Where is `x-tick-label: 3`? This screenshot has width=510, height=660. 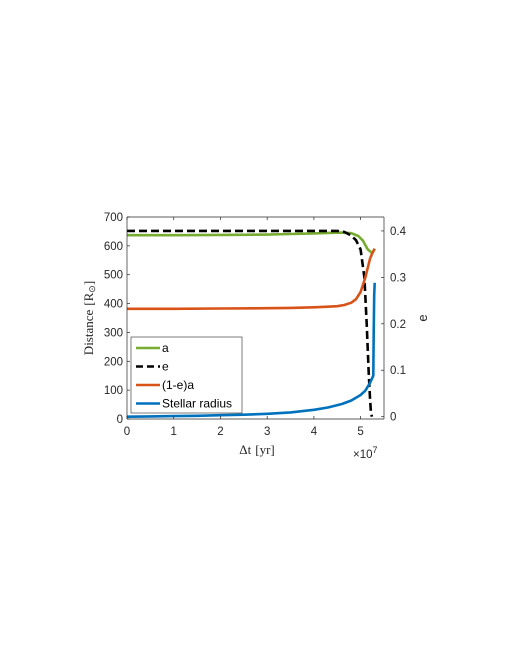 x-tick-label: 3 is located at coordinates (267, 432).